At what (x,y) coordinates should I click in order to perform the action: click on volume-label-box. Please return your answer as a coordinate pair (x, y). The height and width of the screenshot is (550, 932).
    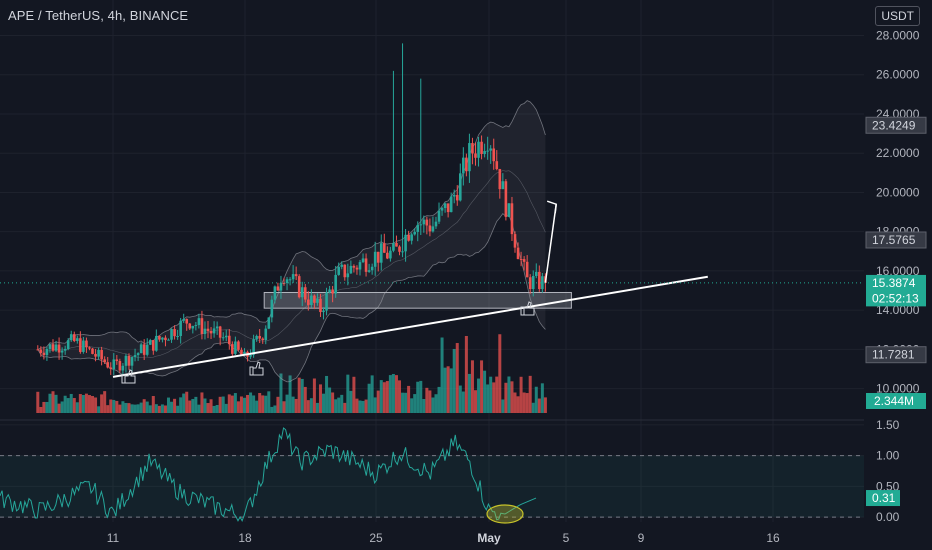
    Looking at the image, I should click on (896, 401).